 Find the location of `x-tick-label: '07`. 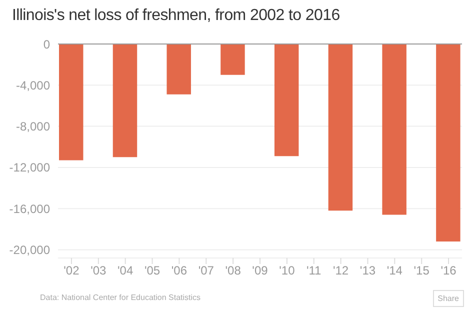

x-tick-label: '07 is located at coordinates (206, 271).